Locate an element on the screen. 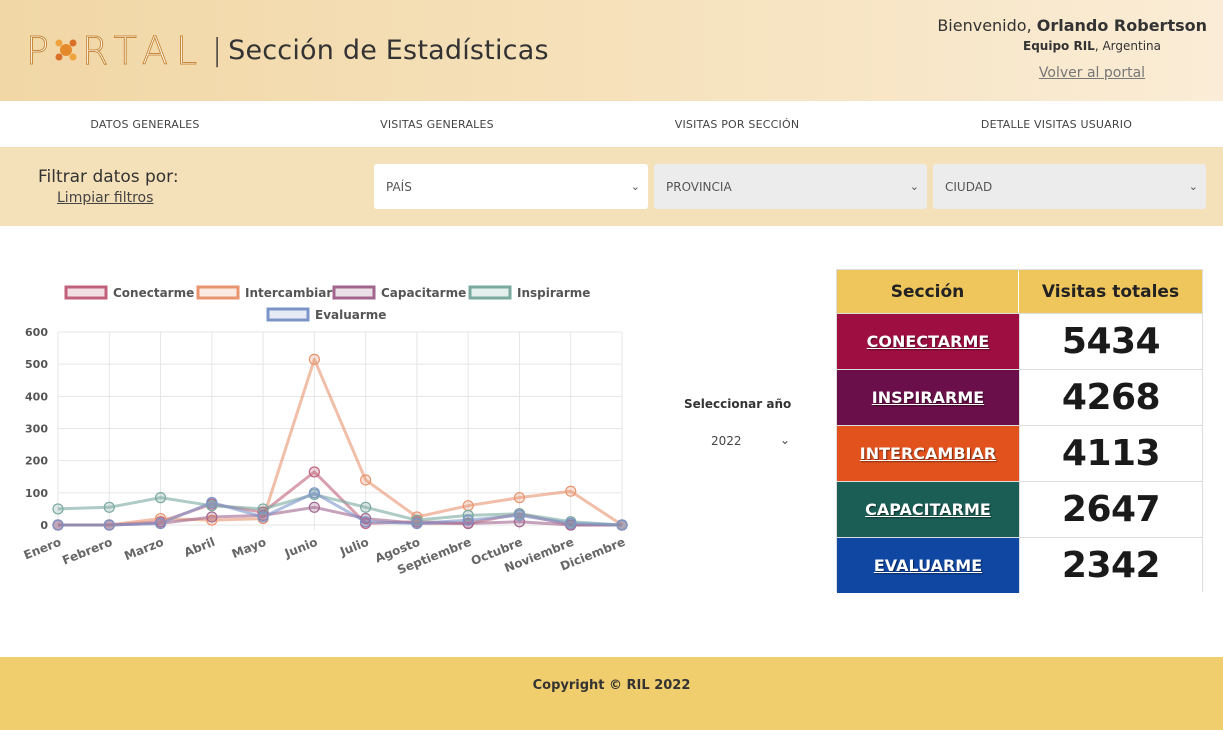 This screenshot has height=730, width=1223. section-link-capacitarme: CAPACITARME is located at coordinates (928, 509).